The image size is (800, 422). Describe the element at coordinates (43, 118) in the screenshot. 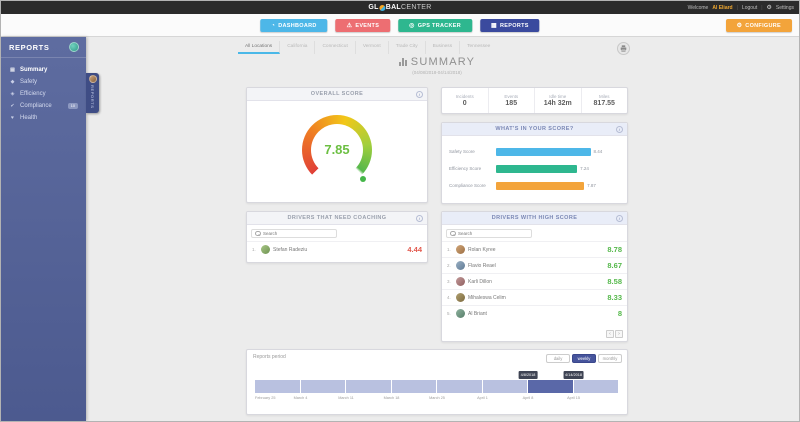

I see `sidebar-item-health: Health` at that location.